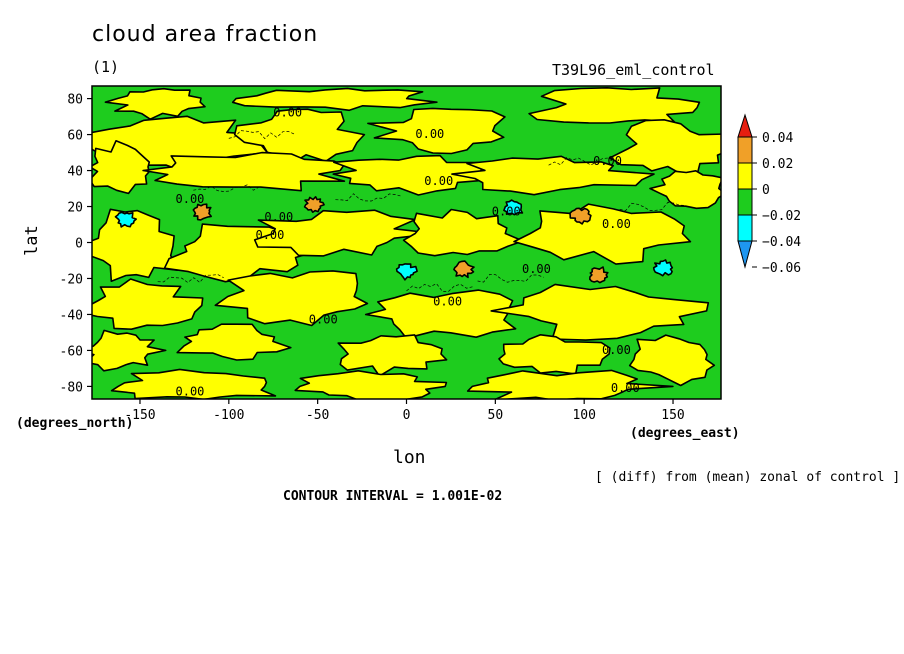 The image size is (904, 654). Describe the element at coordinates (228, 415) in the screenshot. I see `x-tick-label: -100` at that location.